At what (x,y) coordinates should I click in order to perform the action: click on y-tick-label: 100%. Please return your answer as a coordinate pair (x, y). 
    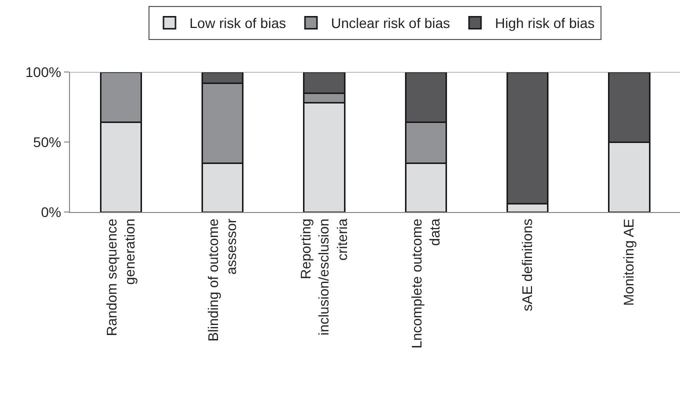
    Looking at the image, I should click on (43, 72).